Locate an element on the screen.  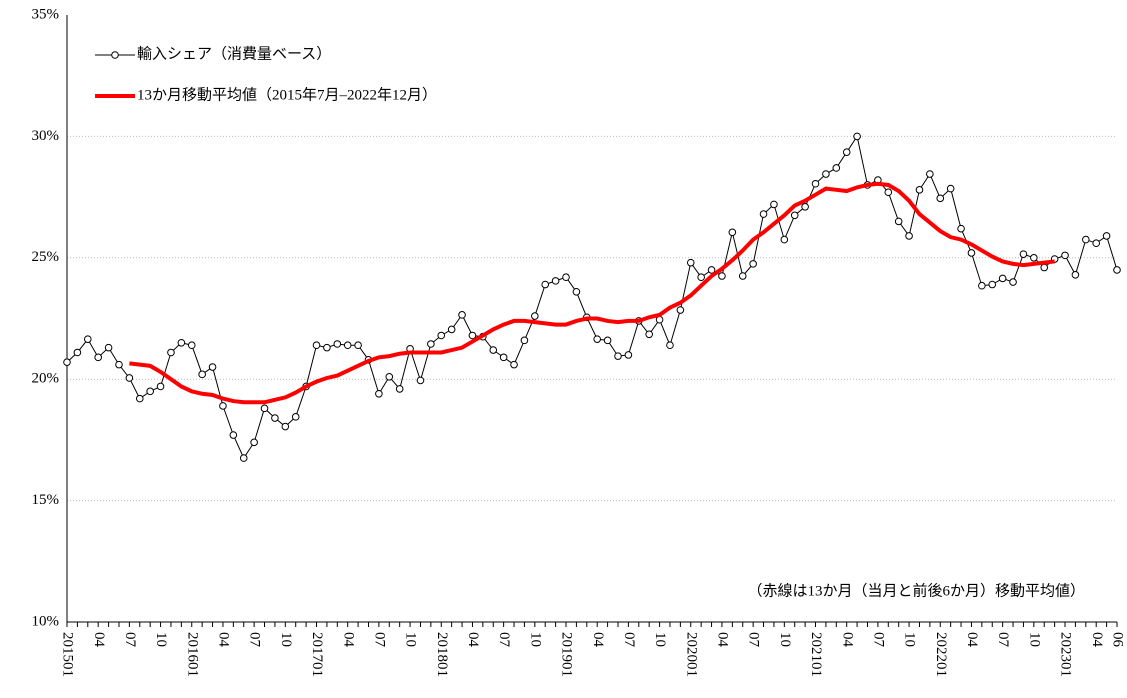
legend-marker is located at coordinates (115, 55).